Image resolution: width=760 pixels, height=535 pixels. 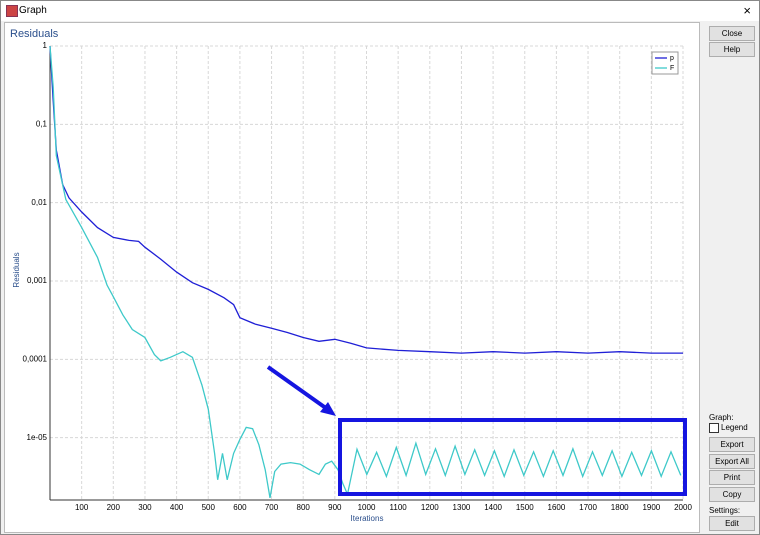 I want to click on window-title: Graph, so click(x=33, y=10).